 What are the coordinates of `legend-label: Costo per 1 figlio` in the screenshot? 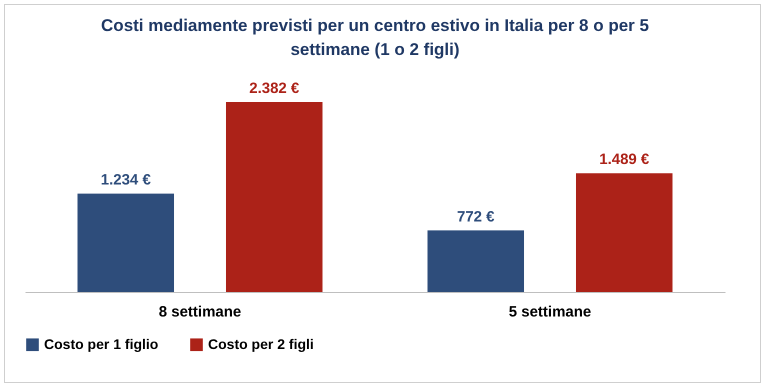 It's located at (101, 344).